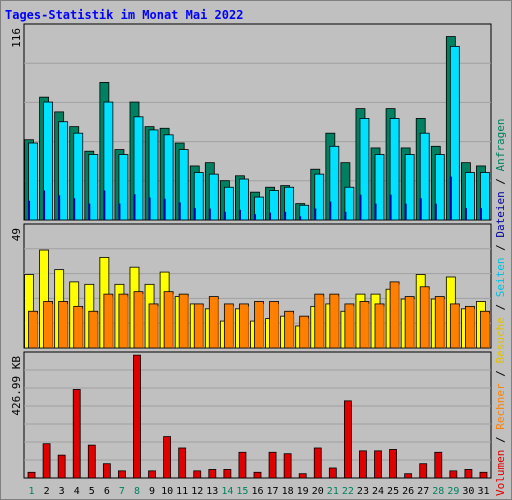 Image resolution: width=512 pixels, height=500 pixels. What do you see at coordinates (16, 386) in the screenshot?
I see `volume-ymax-label: 426.99 KB` at bounding box center [16, 386].